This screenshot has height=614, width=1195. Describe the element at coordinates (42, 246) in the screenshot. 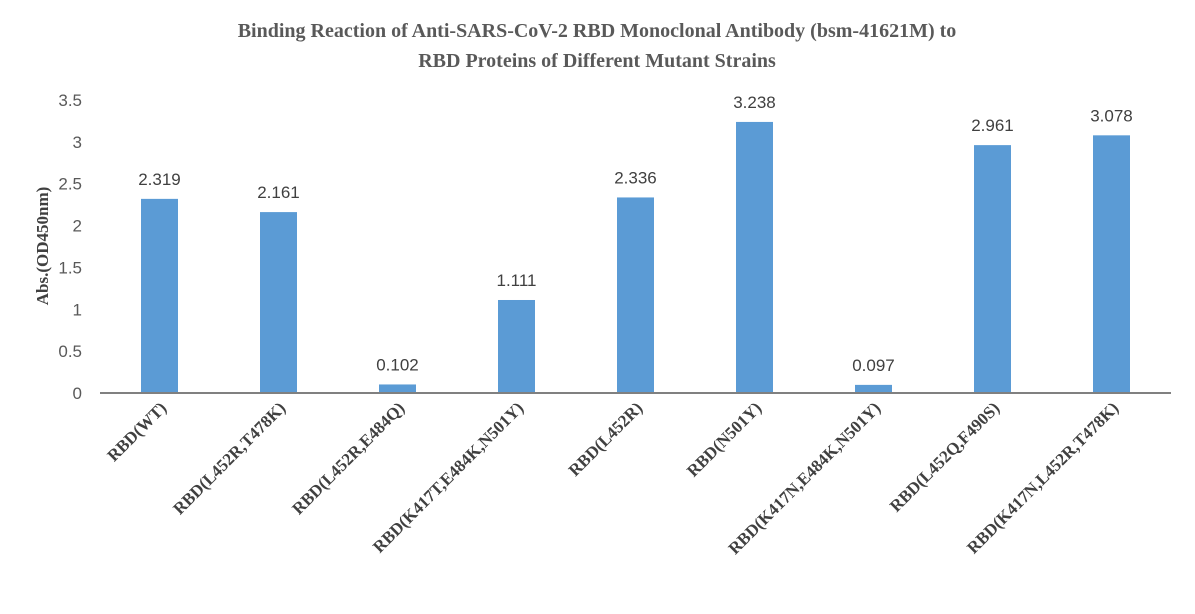

I see `y-axis-label: Abs.(OD450nm)` at that location.